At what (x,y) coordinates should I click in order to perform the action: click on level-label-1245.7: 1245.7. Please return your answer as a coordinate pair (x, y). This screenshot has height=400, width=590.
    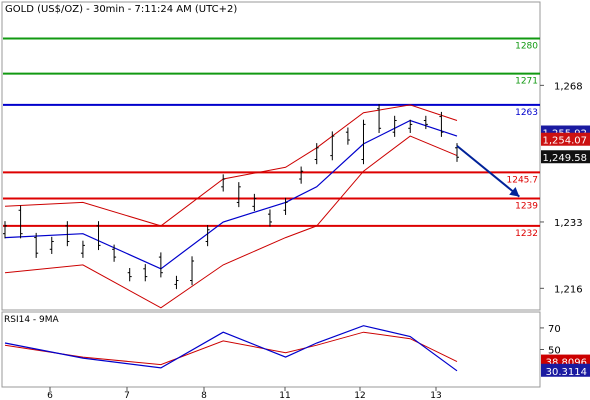
    Looking at the image, I should click on (523, 180).